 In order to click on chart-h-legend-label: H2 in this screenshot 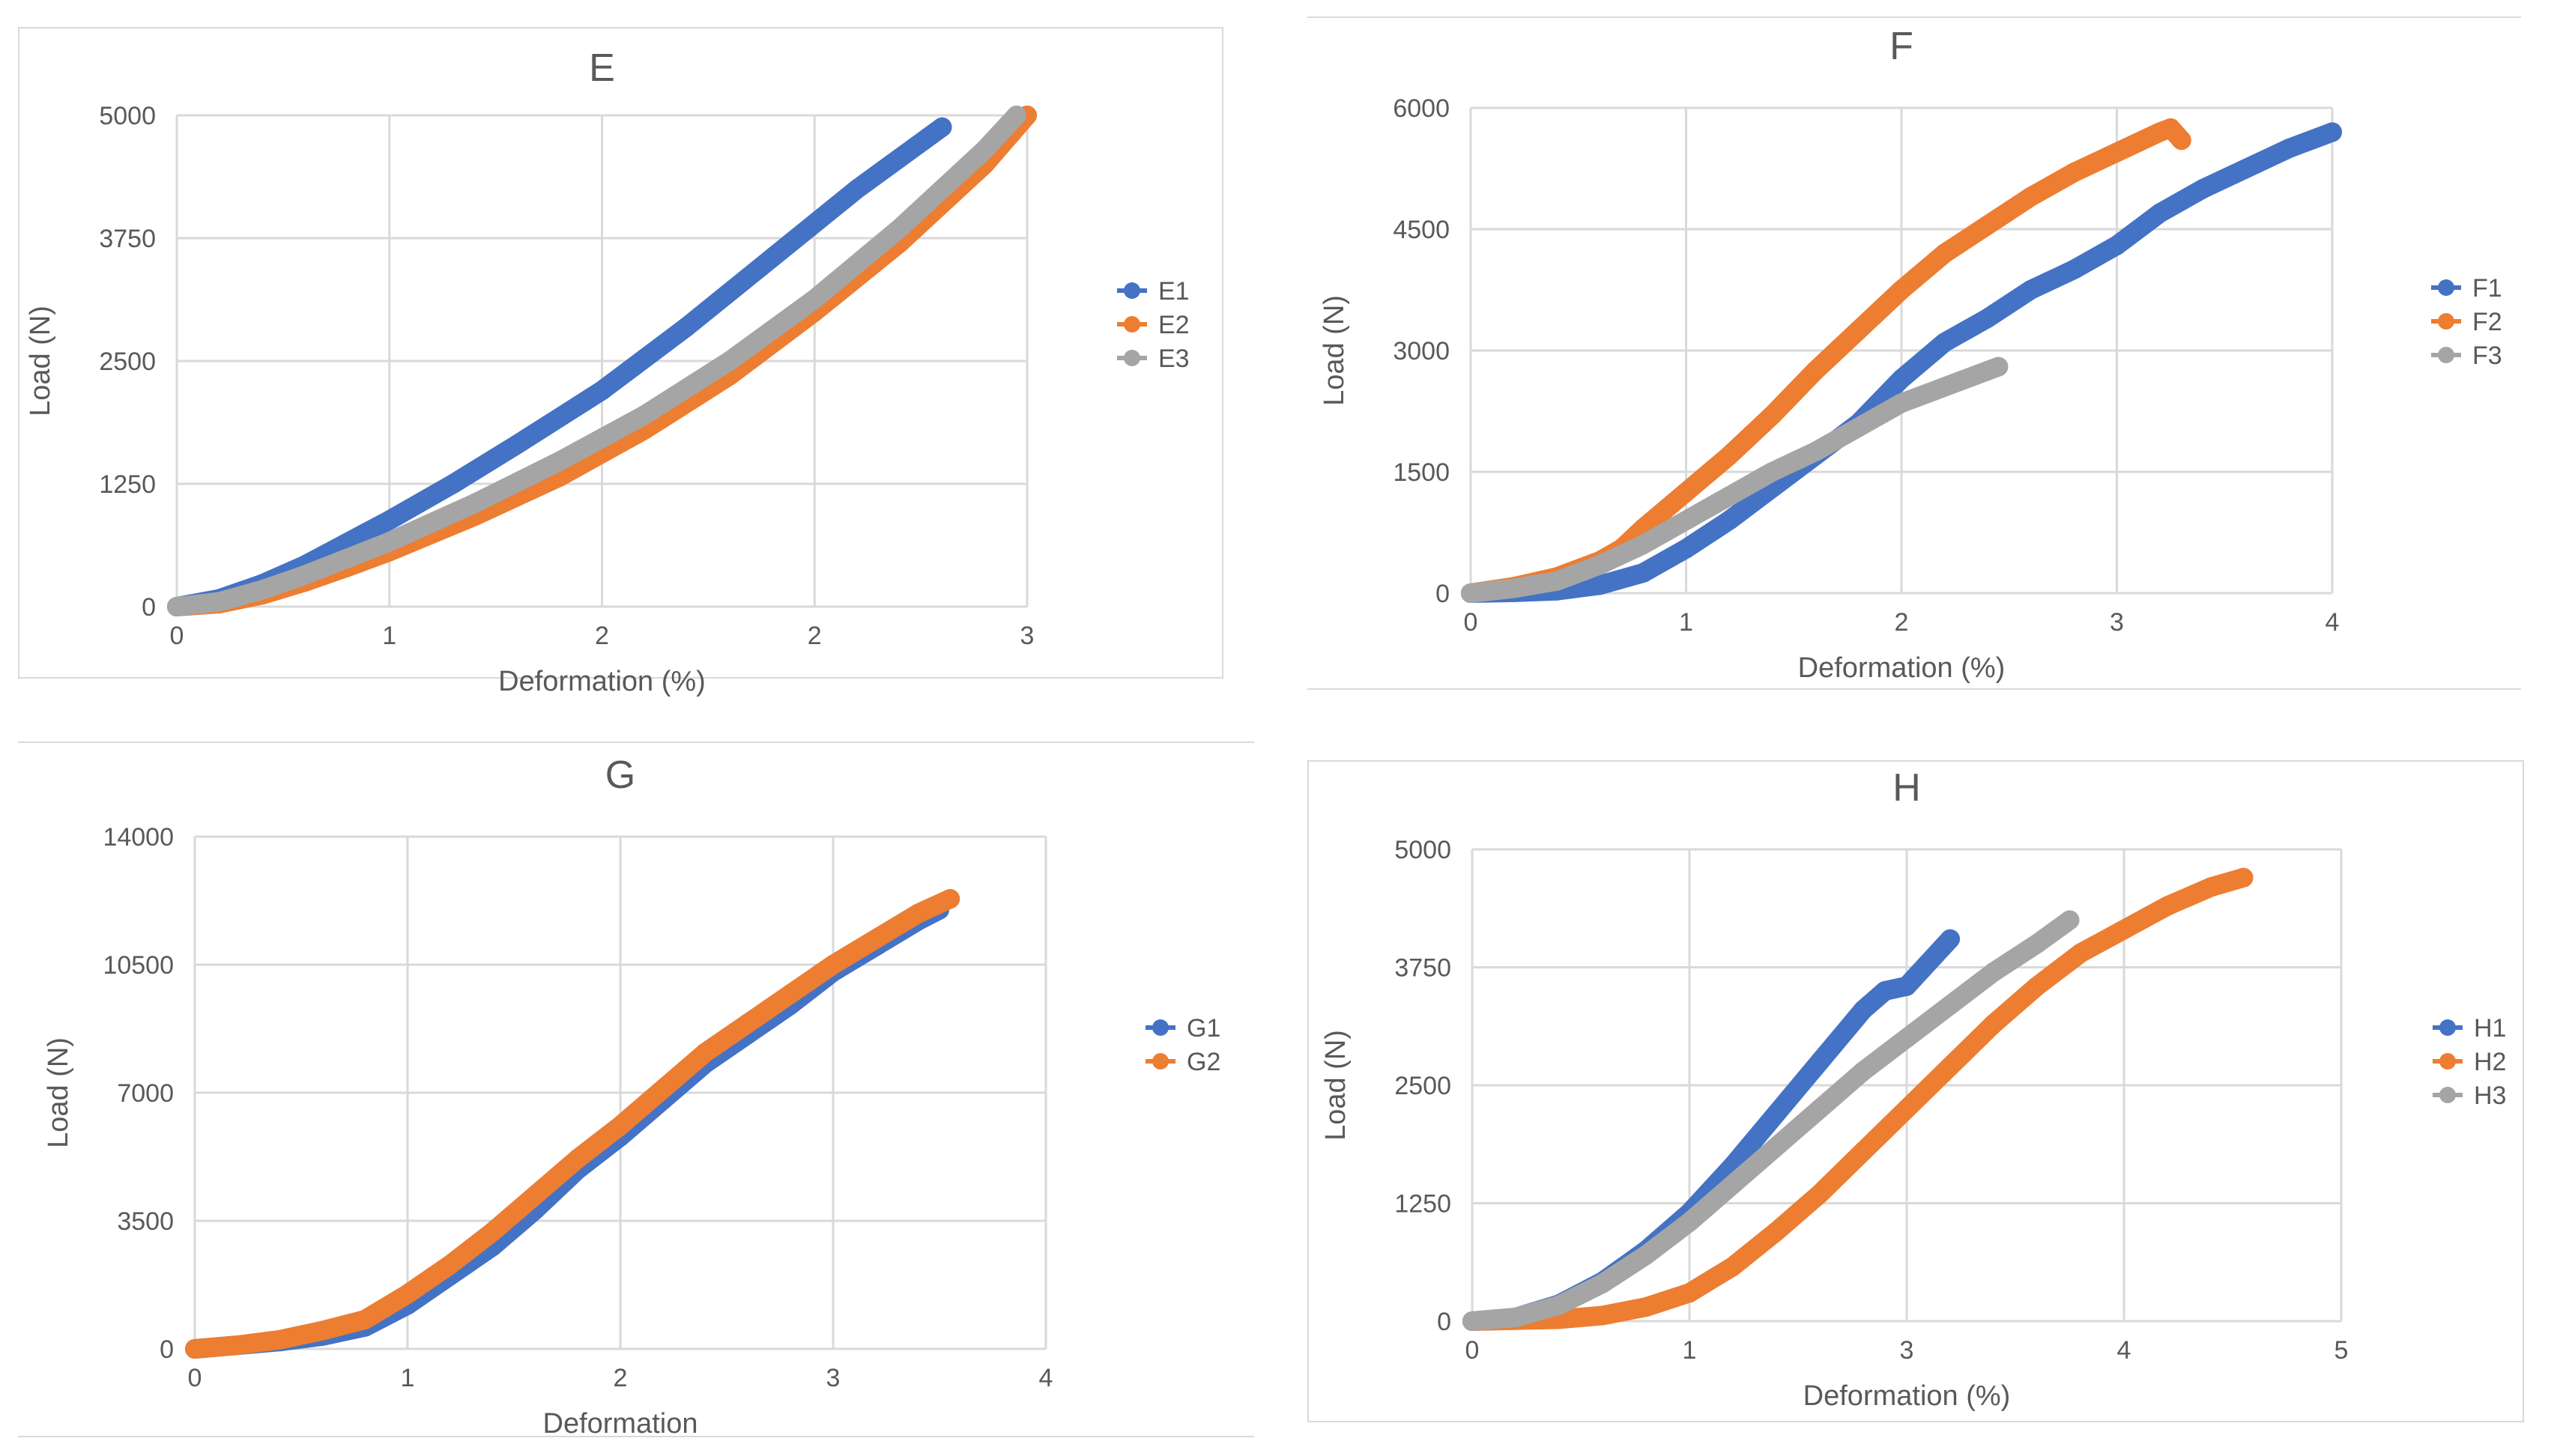, I will do `click(2490, 1062)`.